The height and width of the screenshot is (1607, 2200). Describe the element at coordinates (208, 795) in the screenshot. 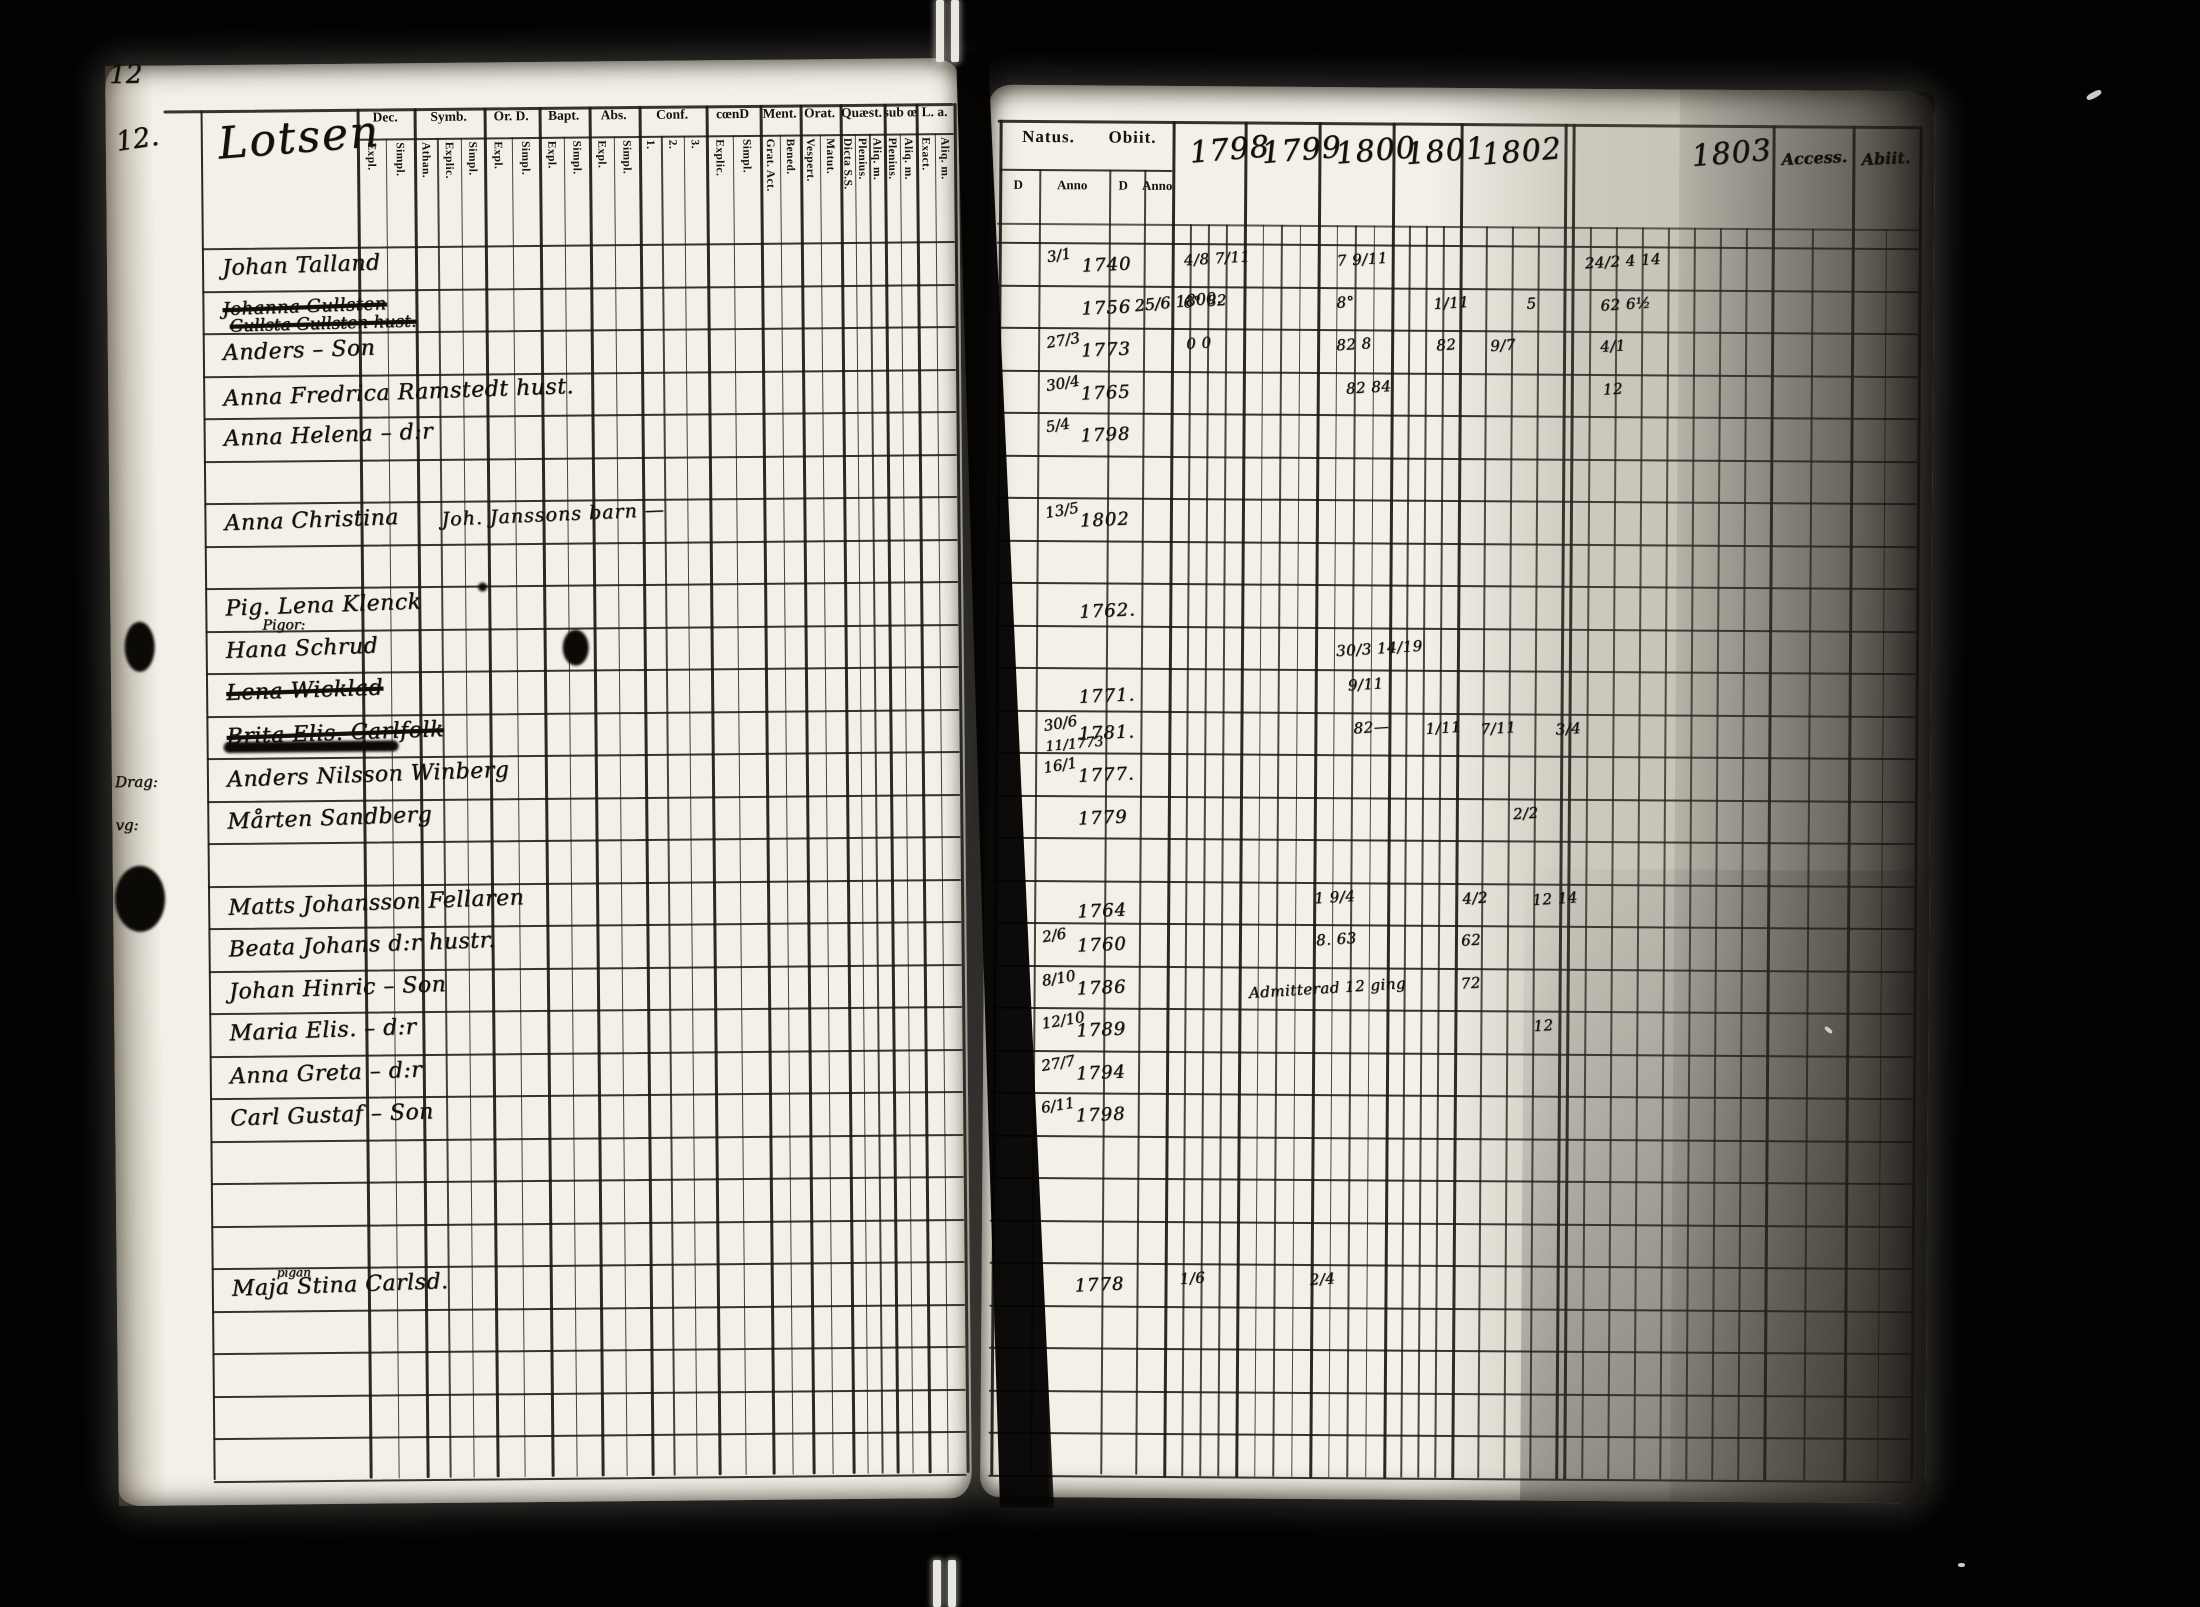

I see `margin-line` at that location.